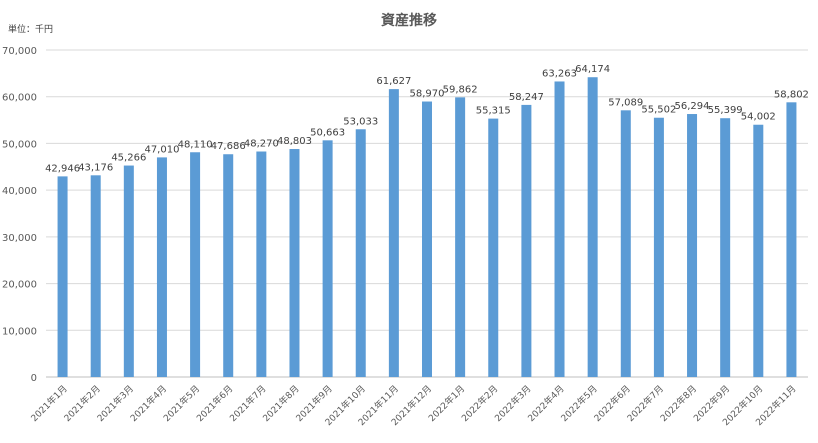 The height and width of the screenshot is (443, 818). What do you see at coordinates (95, 167) in the screenshot?
I see `data-label: 43,176` at bounding box center [95, 167].